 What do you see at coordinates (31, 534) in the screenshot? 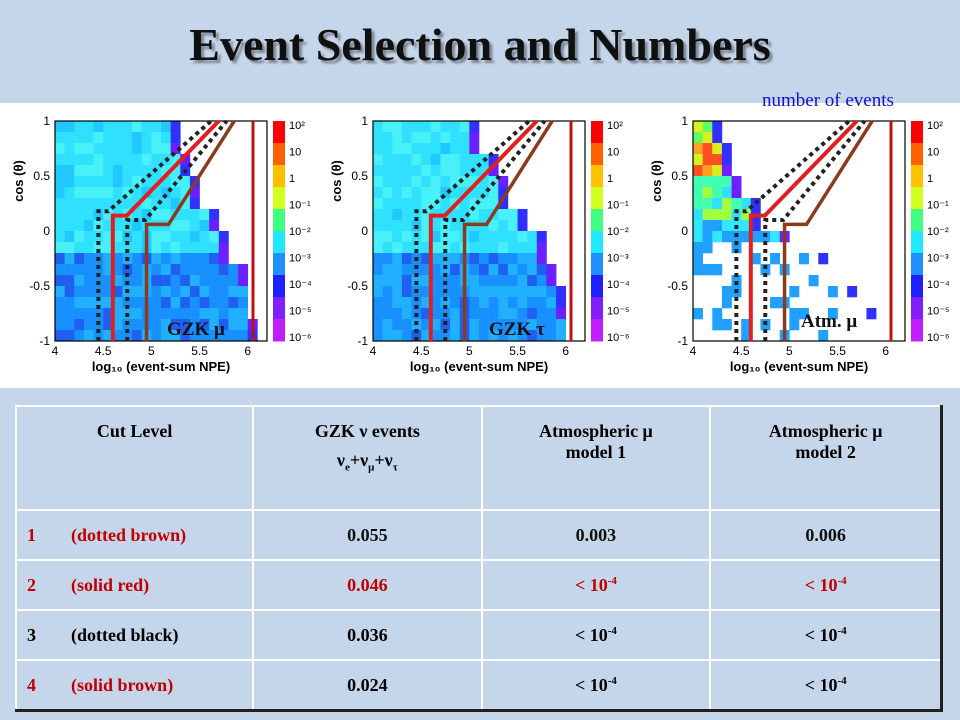
I see `cut-number: 1` at bounding box center [31, 534].